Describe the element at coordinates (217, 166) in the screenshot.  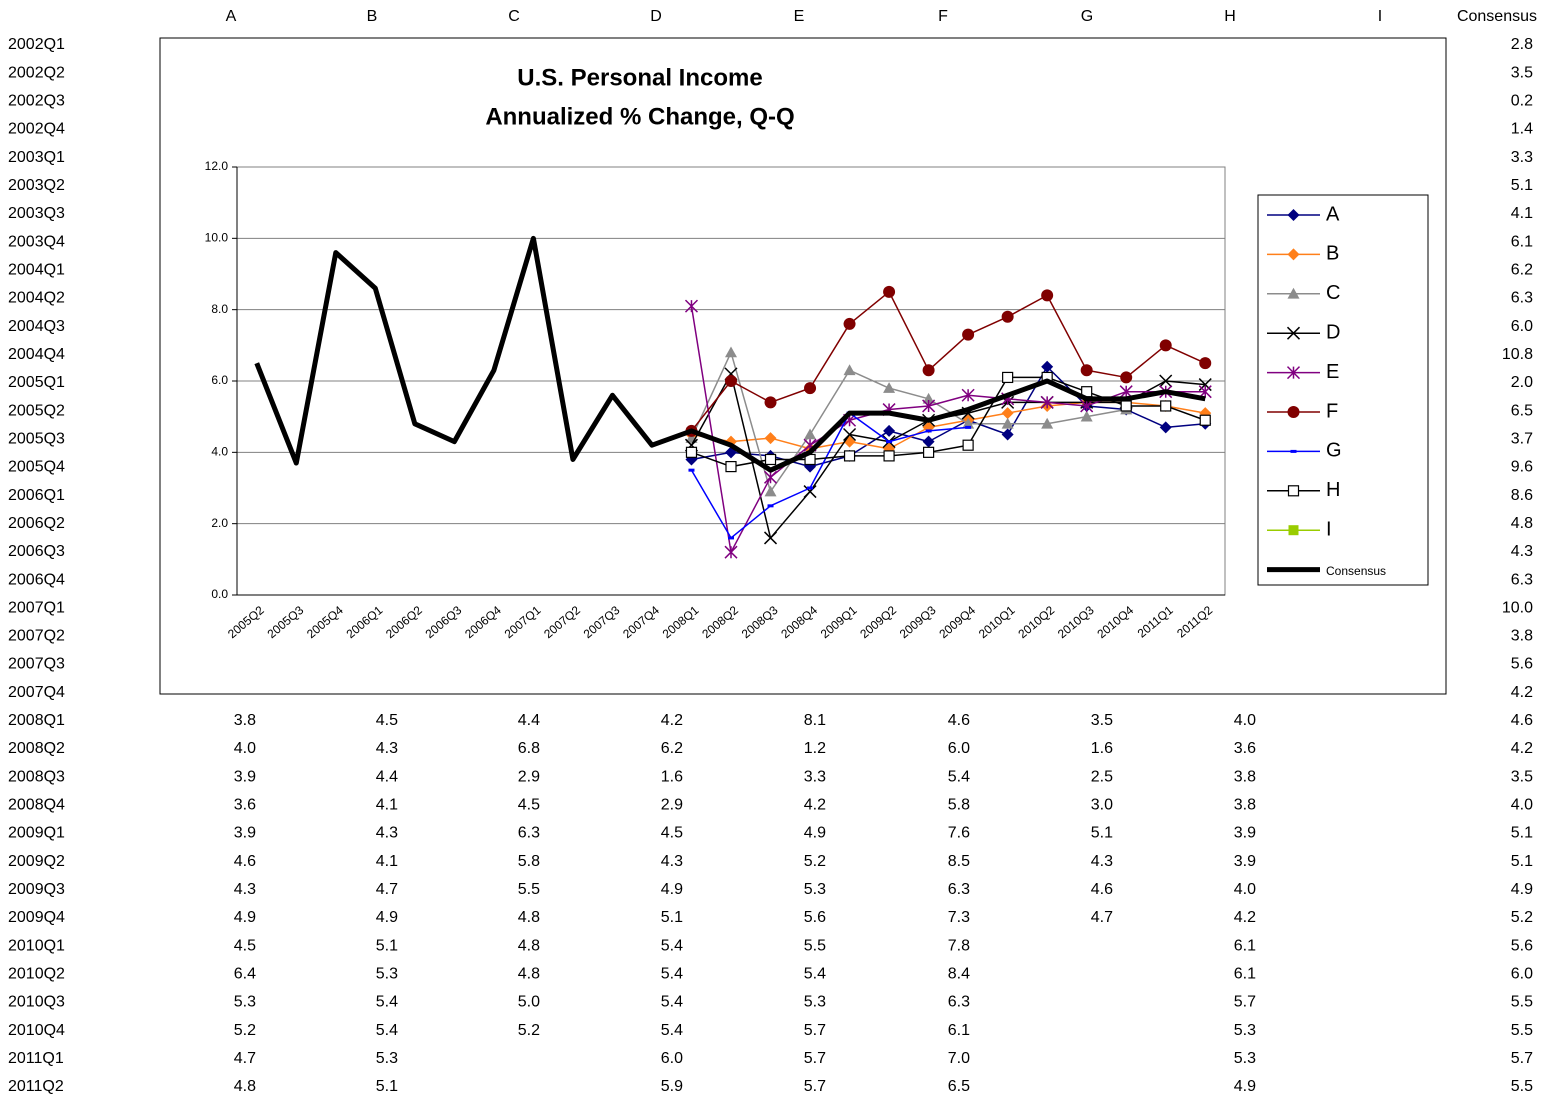
I see `y-tick-label: 12.0` at that location.